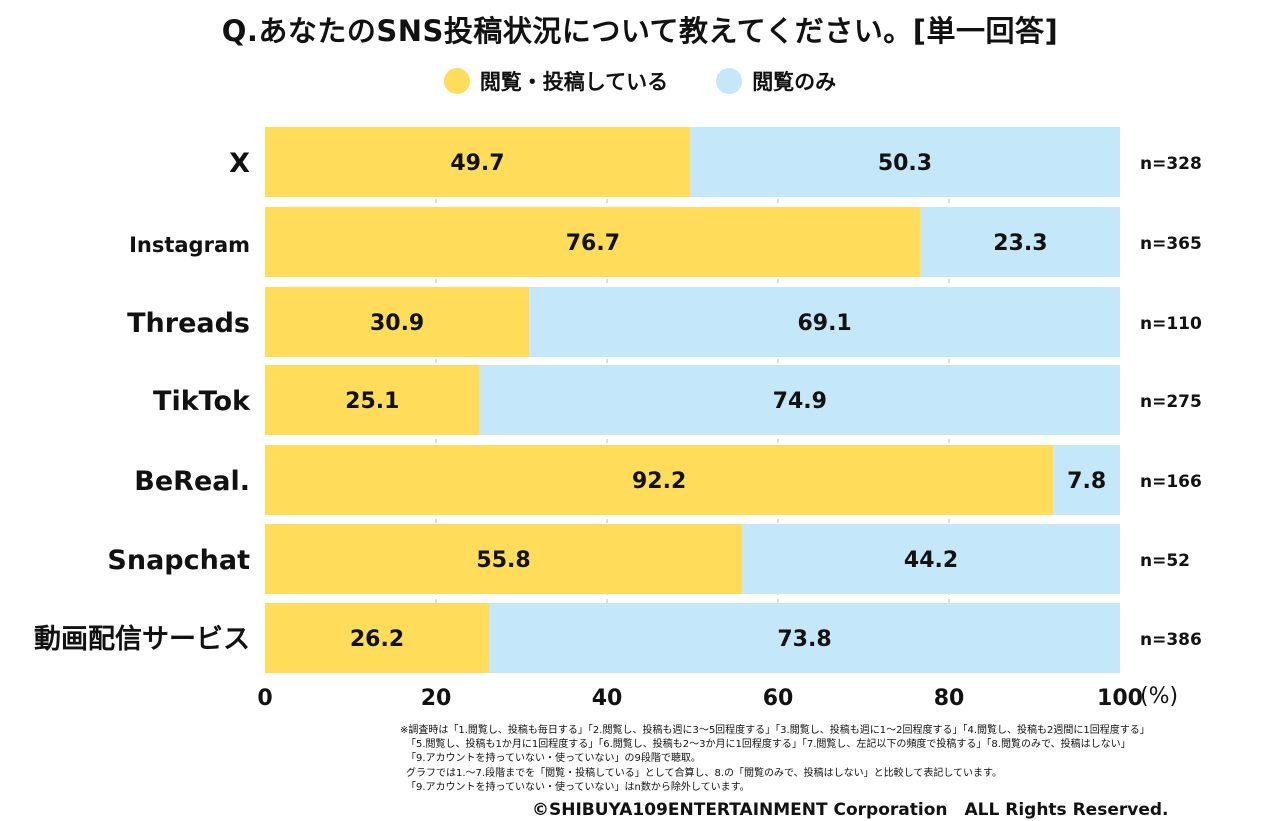 The width and height of the screenshot is (1280, 821). What do you see at coordinates (192, 481) in the screenshot?
I see `category-label: BeReal.` at bounding box center [192, 481].